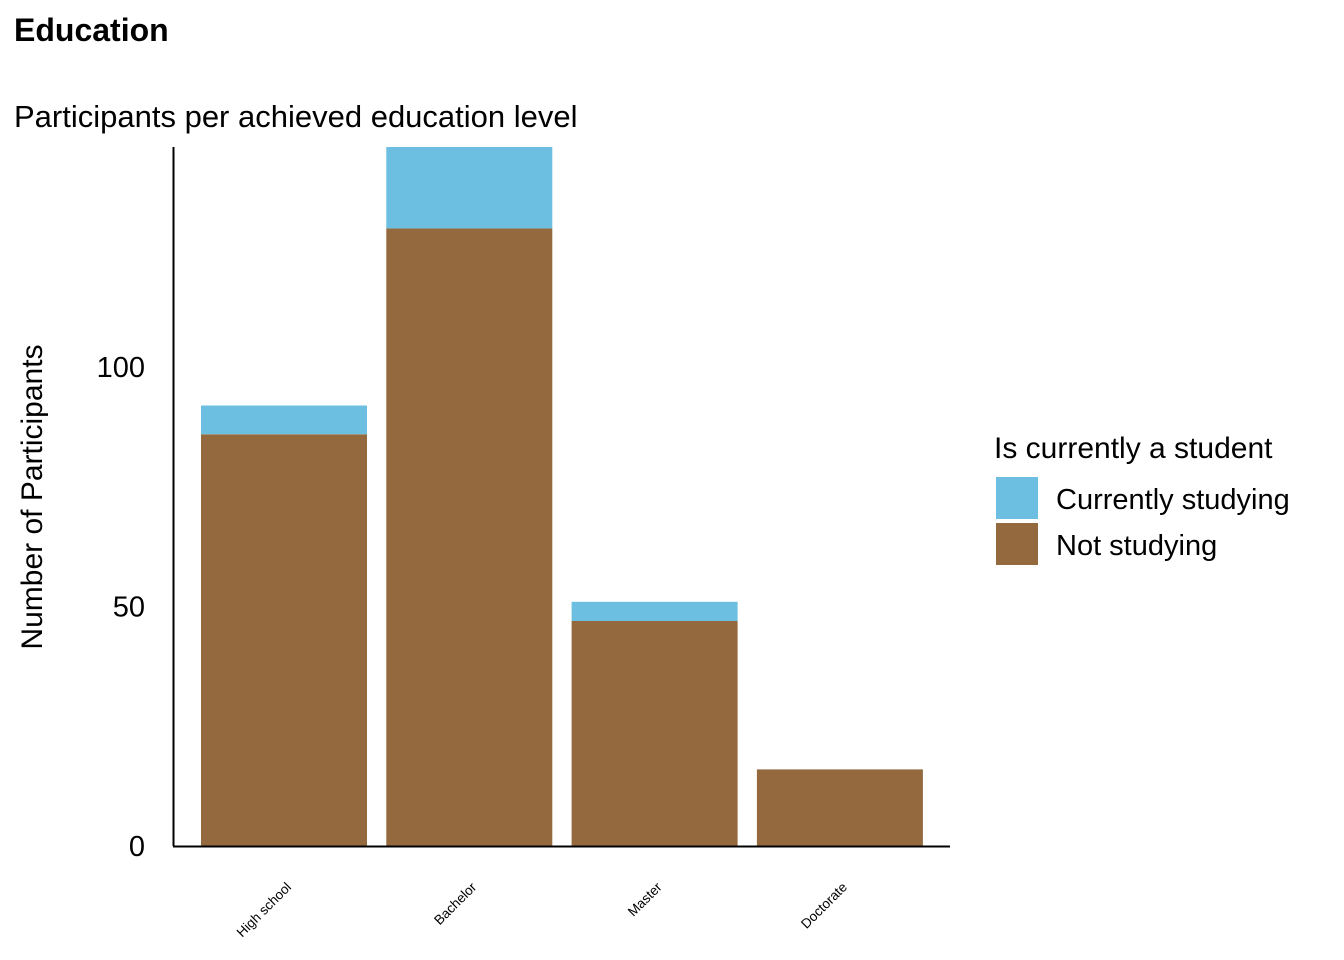  What do you see at coordinates (1017, 498) in the screenshot?
I see `legend-swatch-currently-studying` at bounding box center [1017, 498].